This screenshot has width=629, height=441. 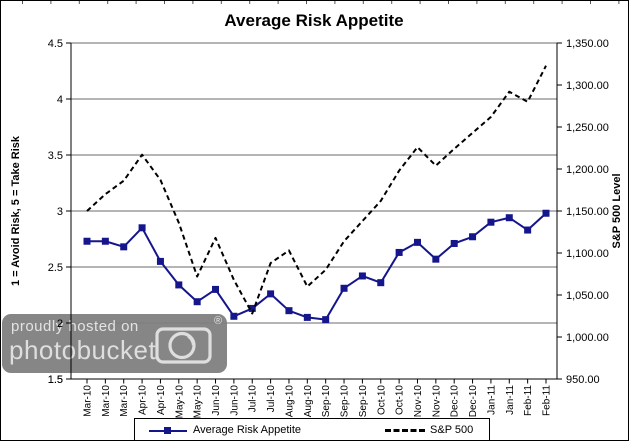 What do you see at coordinates (16, 210) in the screenshot?
I see `left-axis-title: 1 = Avoid Risk, 5 = Take Risk` at bounding box center [16, 210].